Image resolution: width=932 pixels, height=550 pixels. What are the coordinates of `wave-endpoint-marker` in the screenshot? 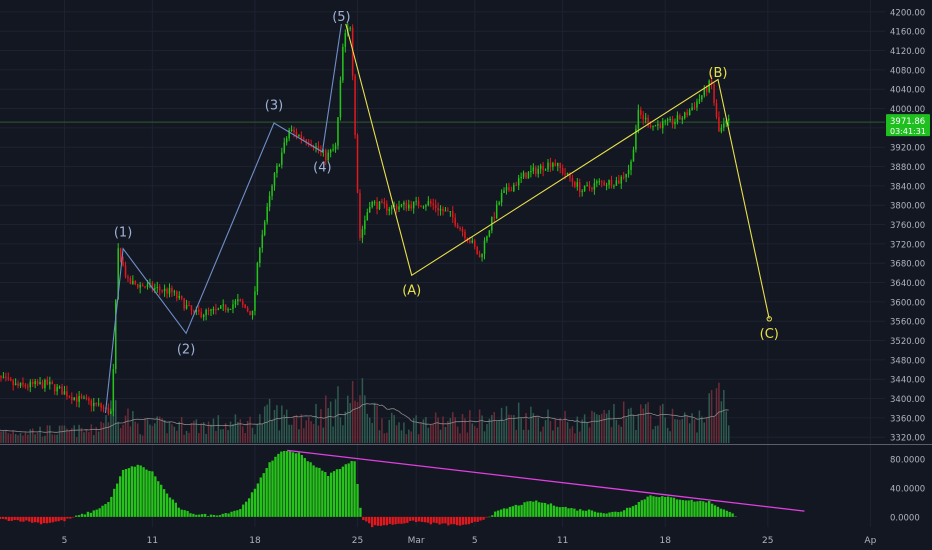 It's located at (769, 319).